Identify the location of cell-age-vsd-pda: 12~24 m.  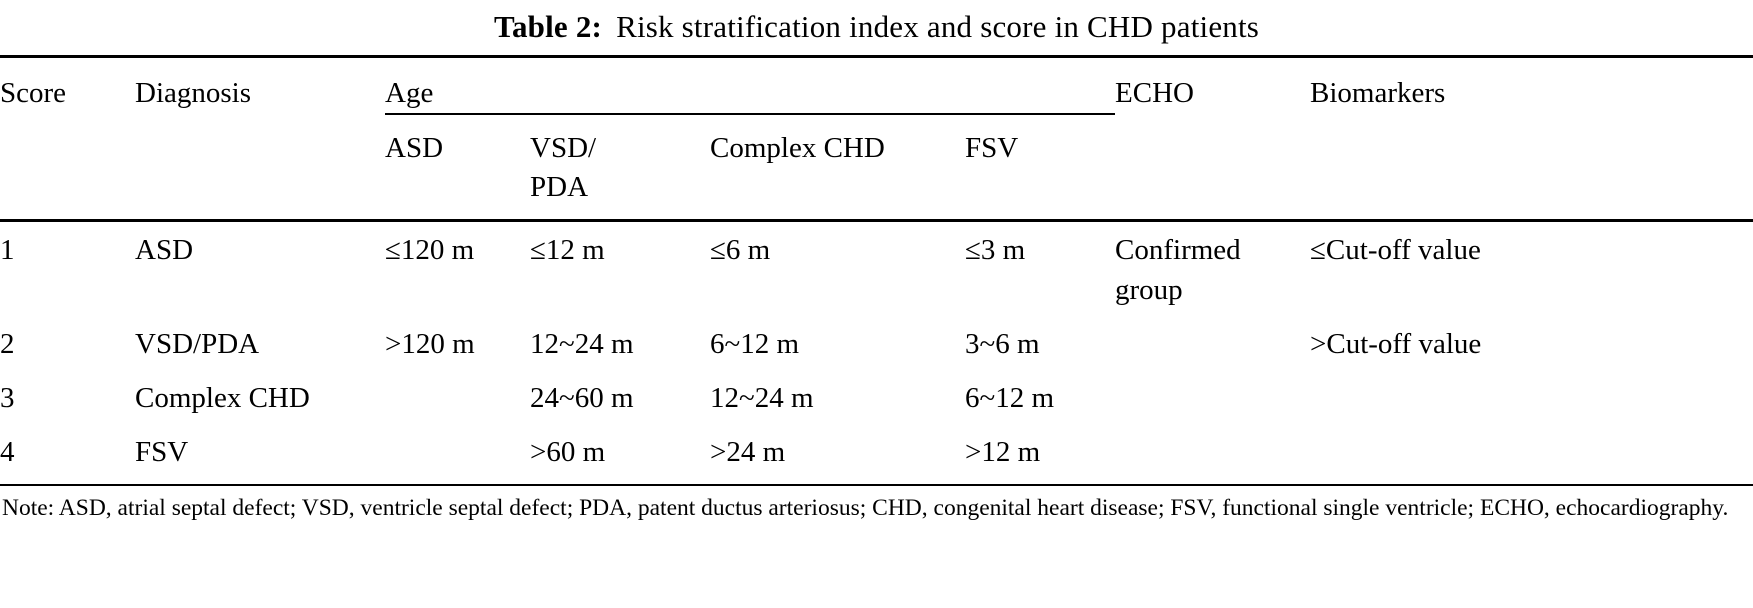
(582, 343).